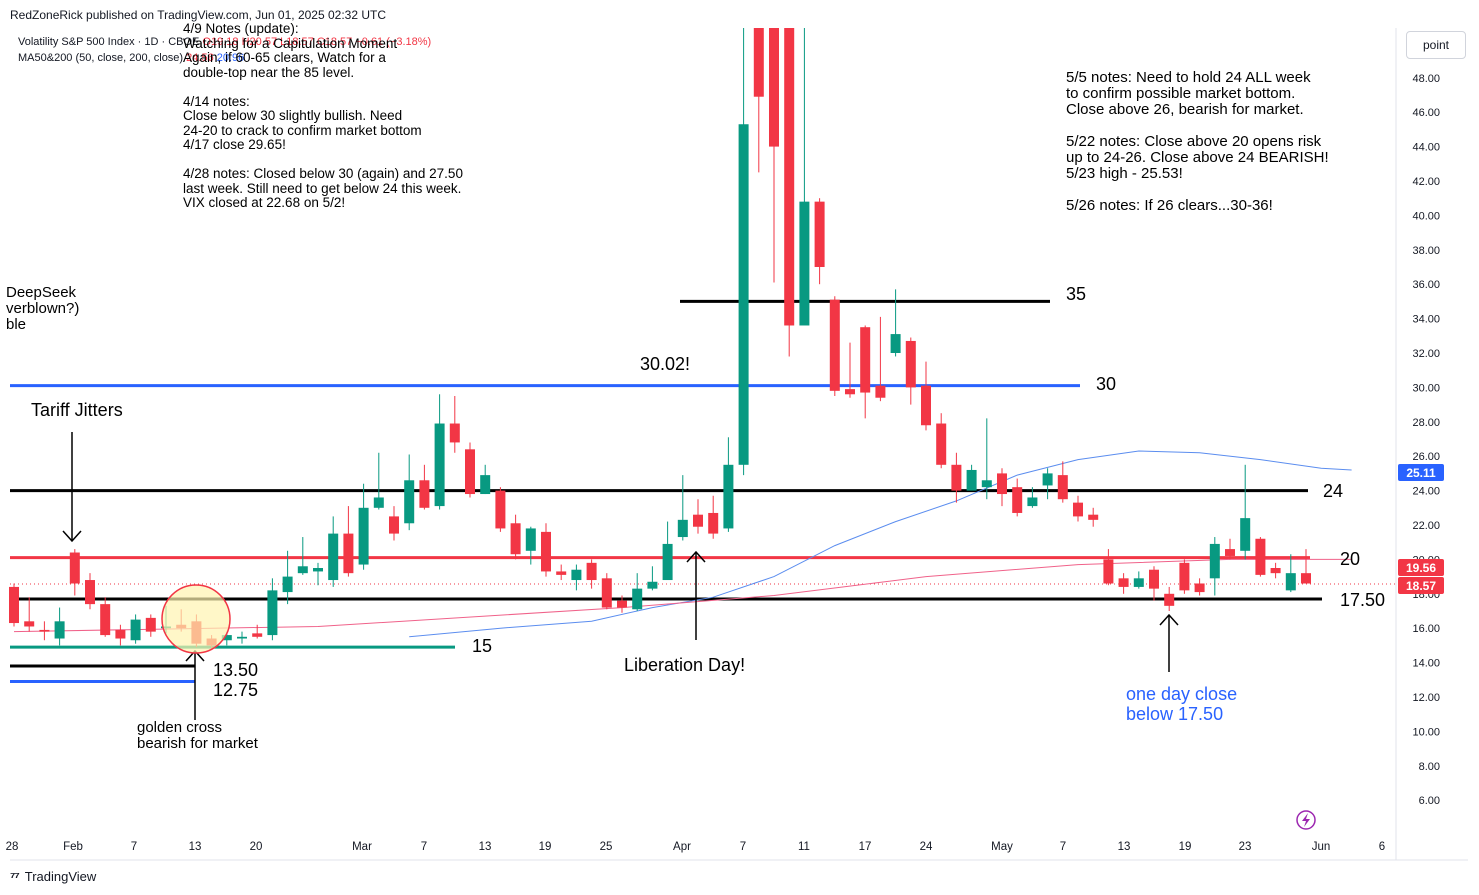  What do you see at coordinates (60, 876) in the screenshot?
I see `footer-brand: TradingView` at bounding box center [60, 876].